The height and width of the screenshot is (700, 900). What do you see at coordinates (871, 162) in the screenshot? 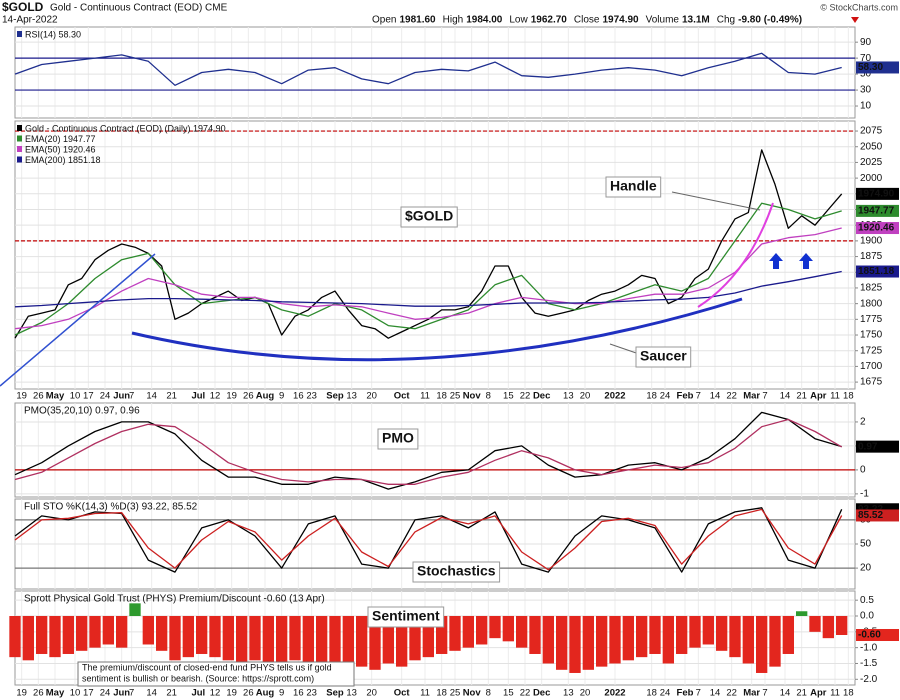
I see `y-tick-label: 2025` at bounding box center [871, 162].